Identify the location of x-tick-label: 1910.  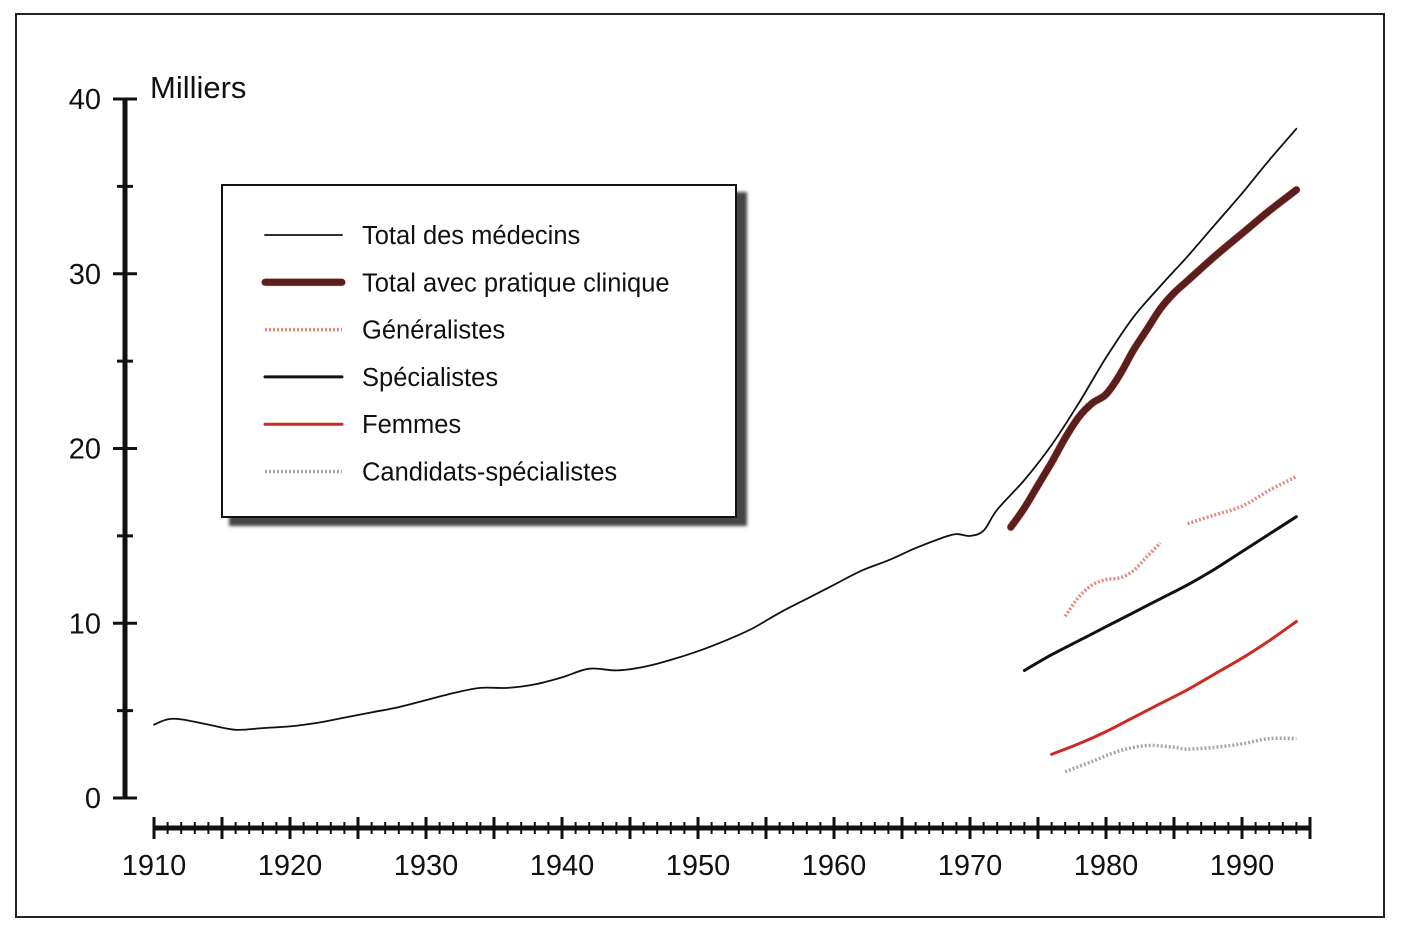
(154, 866).